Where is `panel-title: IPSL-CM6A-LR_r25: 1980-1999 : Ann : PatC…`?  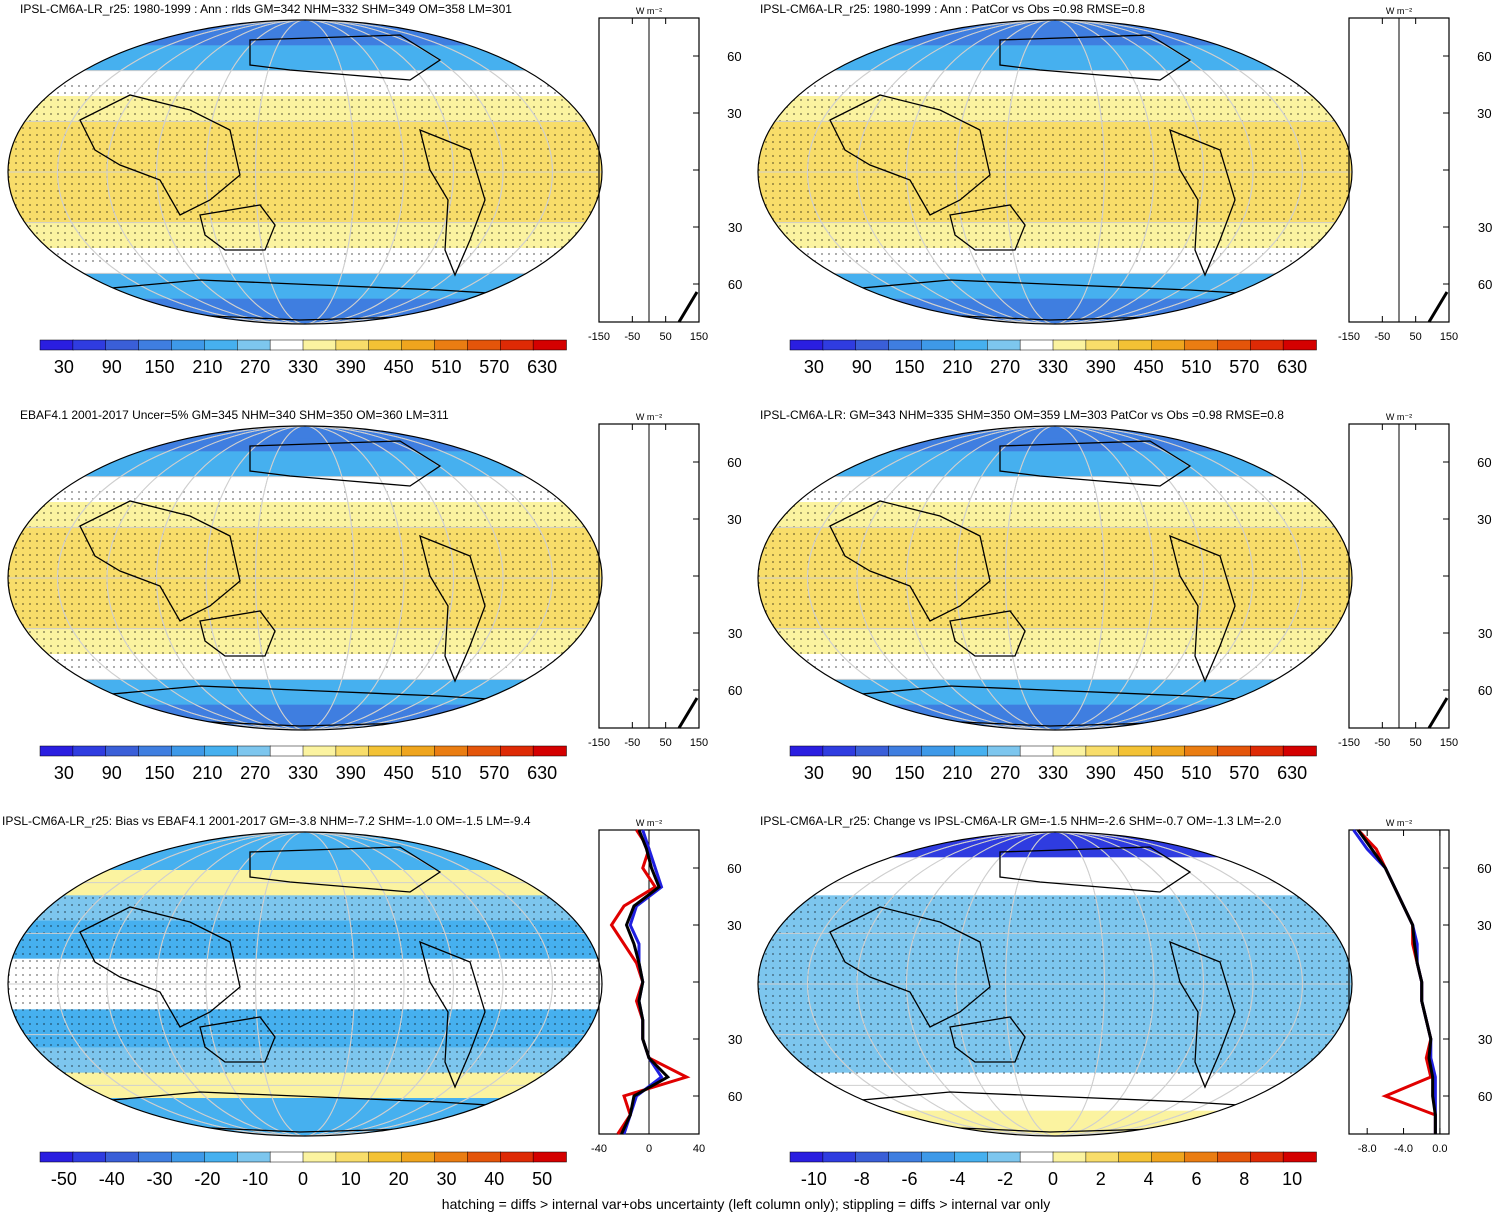 panel-title: IPSL-CM6A-LR_r25: 1980-1999 : Ann : PatC… is located at coordinates (952, 9).